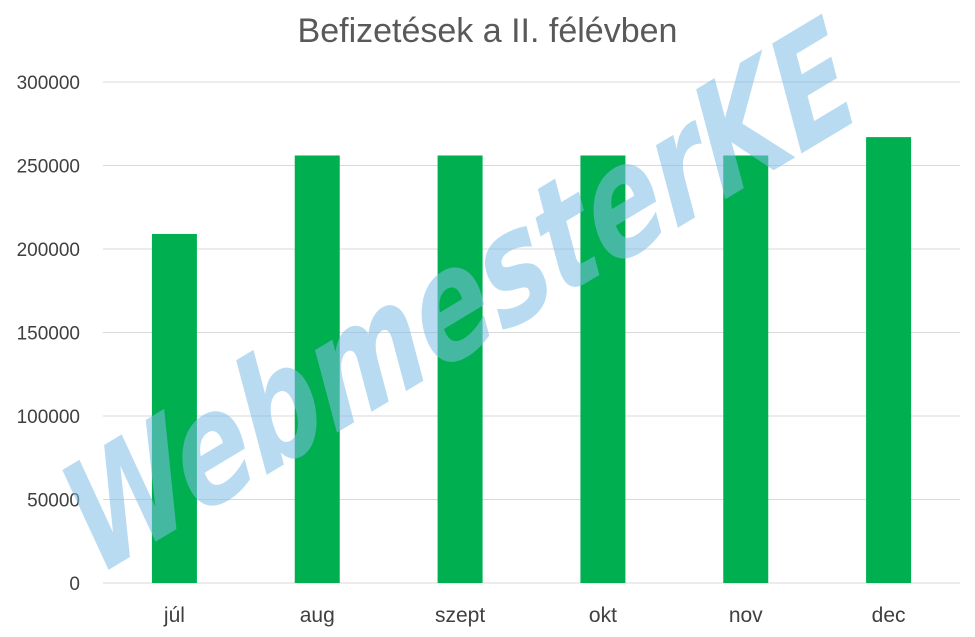 Image resolution: width=975 pixels, height=637 pixels. Describe the element at coordinates (174, 408) in the screenshot. I see `bar-júl` at that location.